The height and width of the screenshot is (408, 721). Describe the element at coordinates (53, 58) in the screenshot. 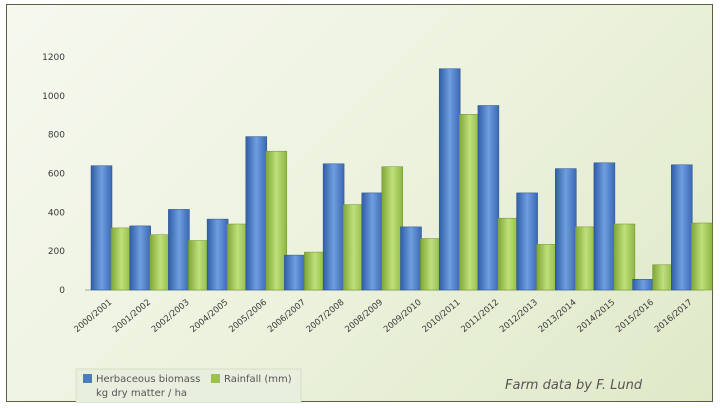

I see `y-tick-label: 1200` at that location.